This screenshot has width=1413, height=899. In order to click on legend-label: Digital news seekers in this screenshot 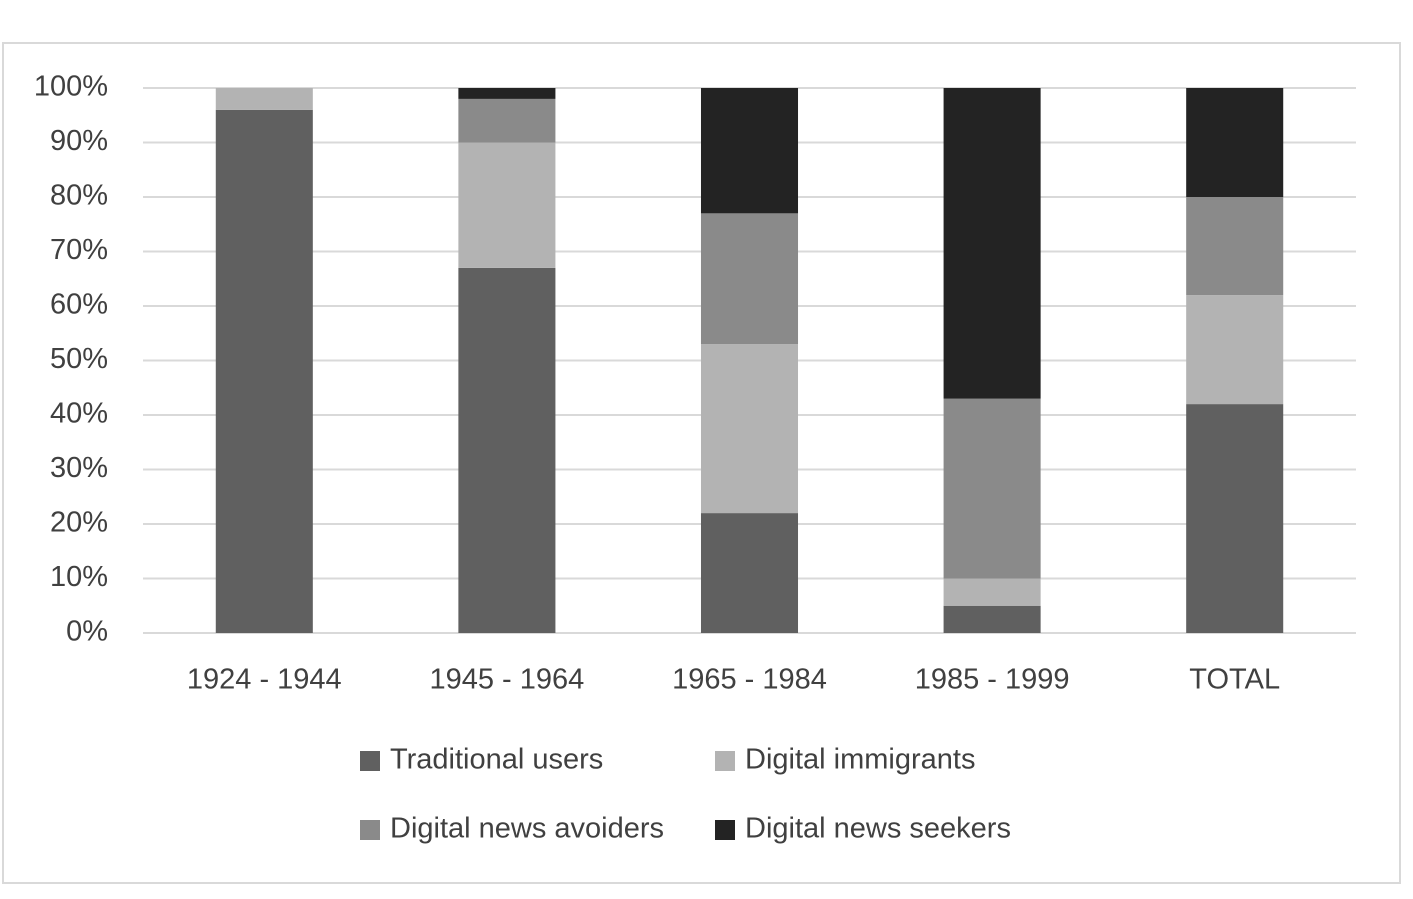, I will do `click(878, 829)`.